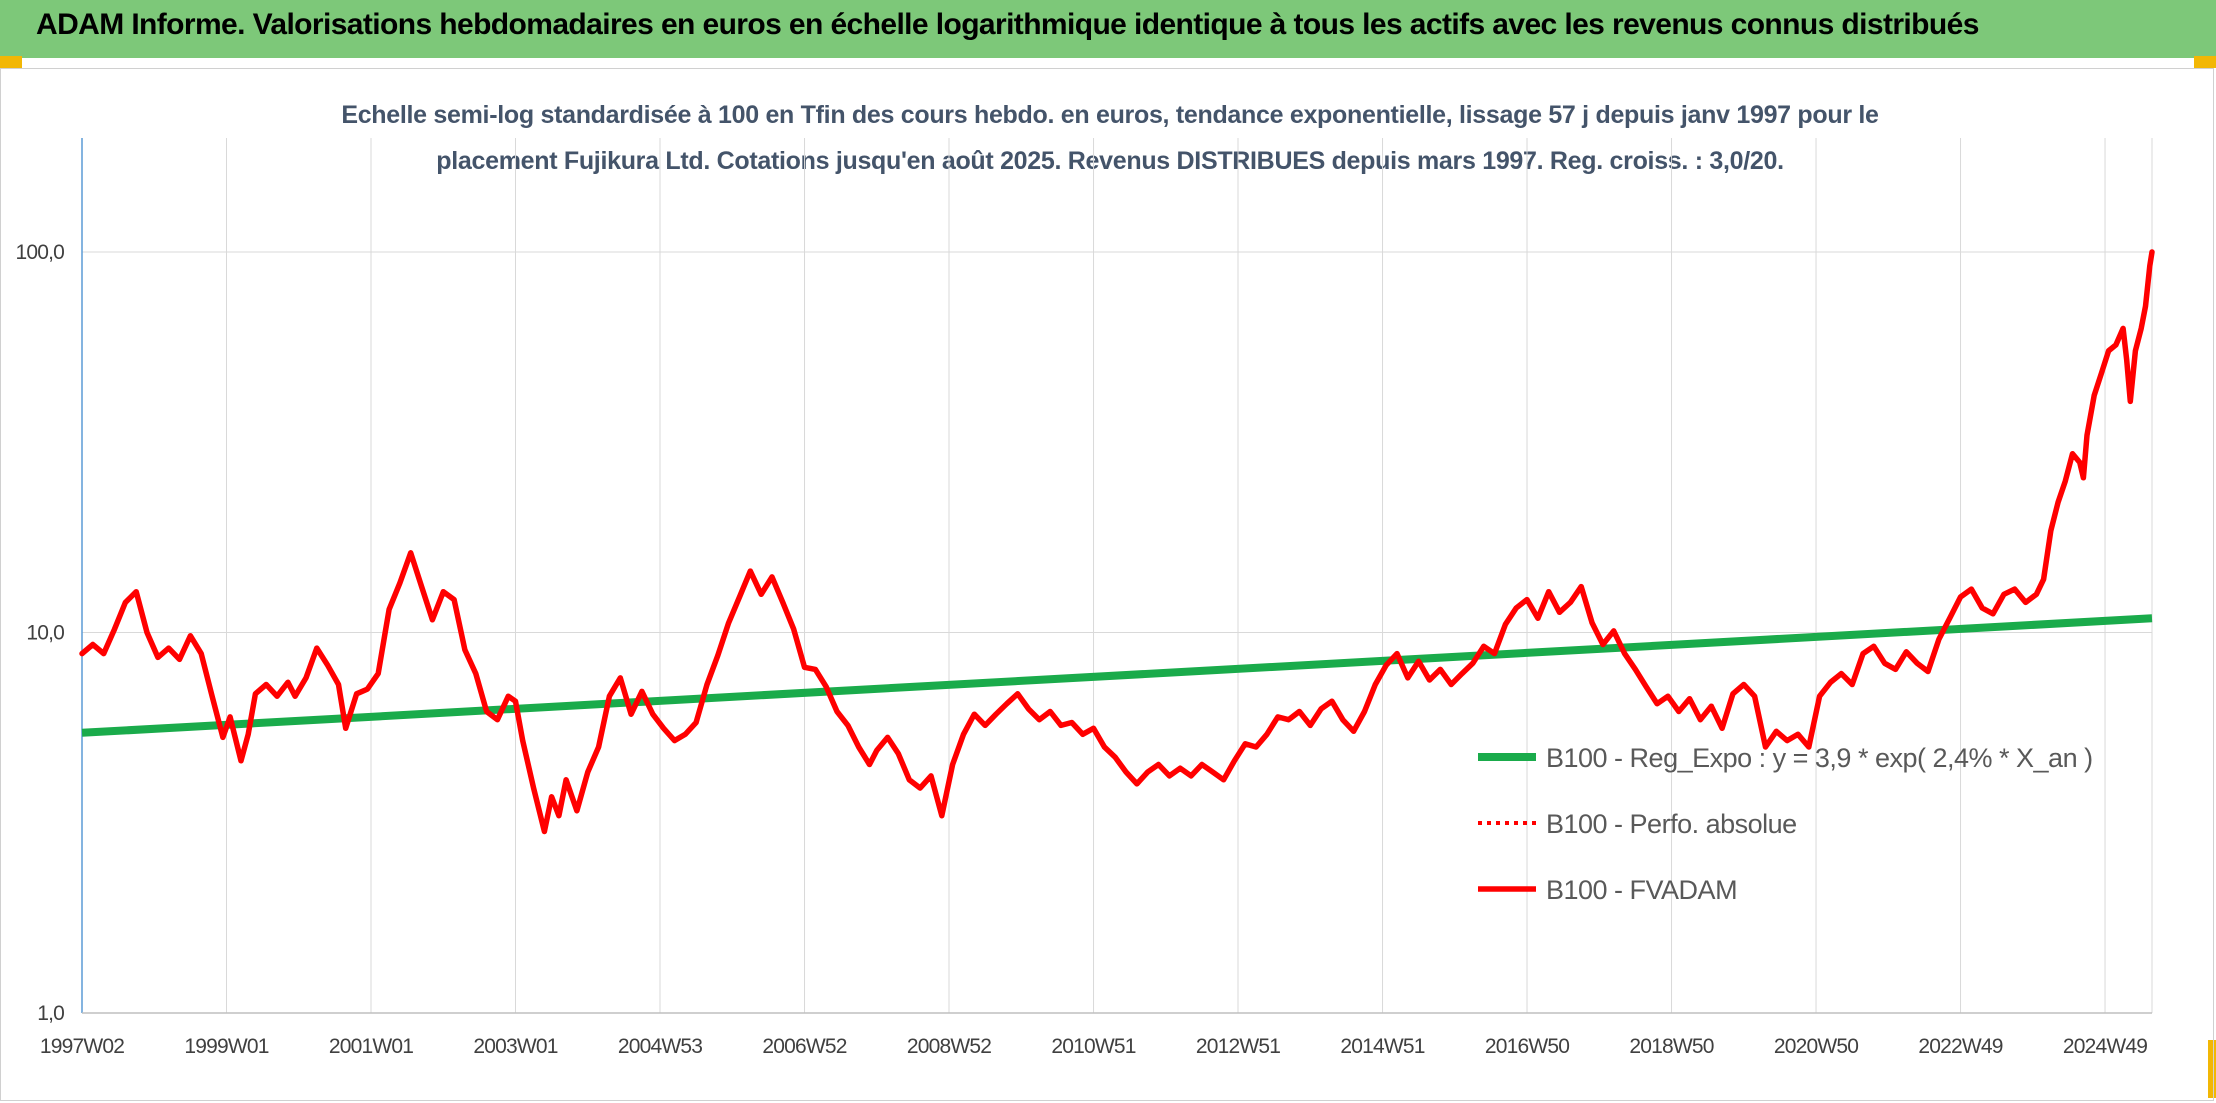 Image resolution: width=2216 pixels, height=1103 pixels. Describe the element at coordinates (949, 1046) in the screenshot. I see `x-tick-label: 2008W52` at that location.